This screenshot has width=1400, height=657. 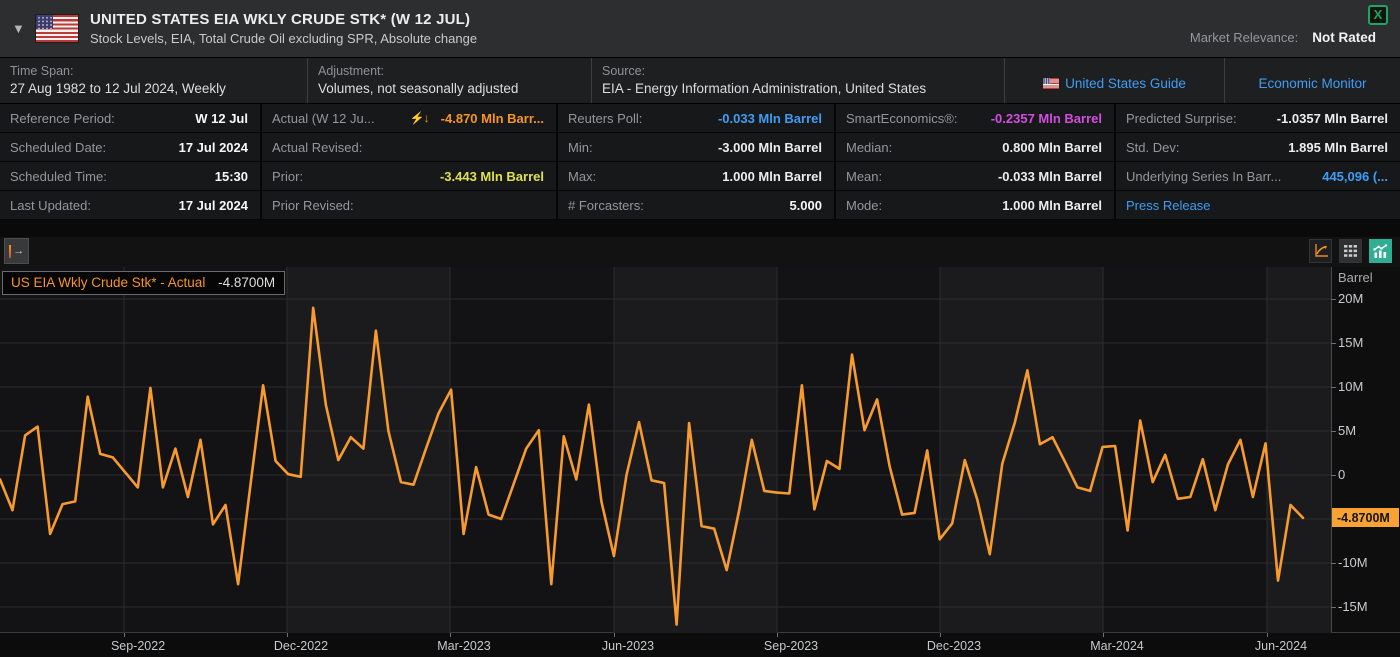 I want to click on series-legend-label: US EIA Wkly Crude Stk* - Actual, so click(x=108, y=283).